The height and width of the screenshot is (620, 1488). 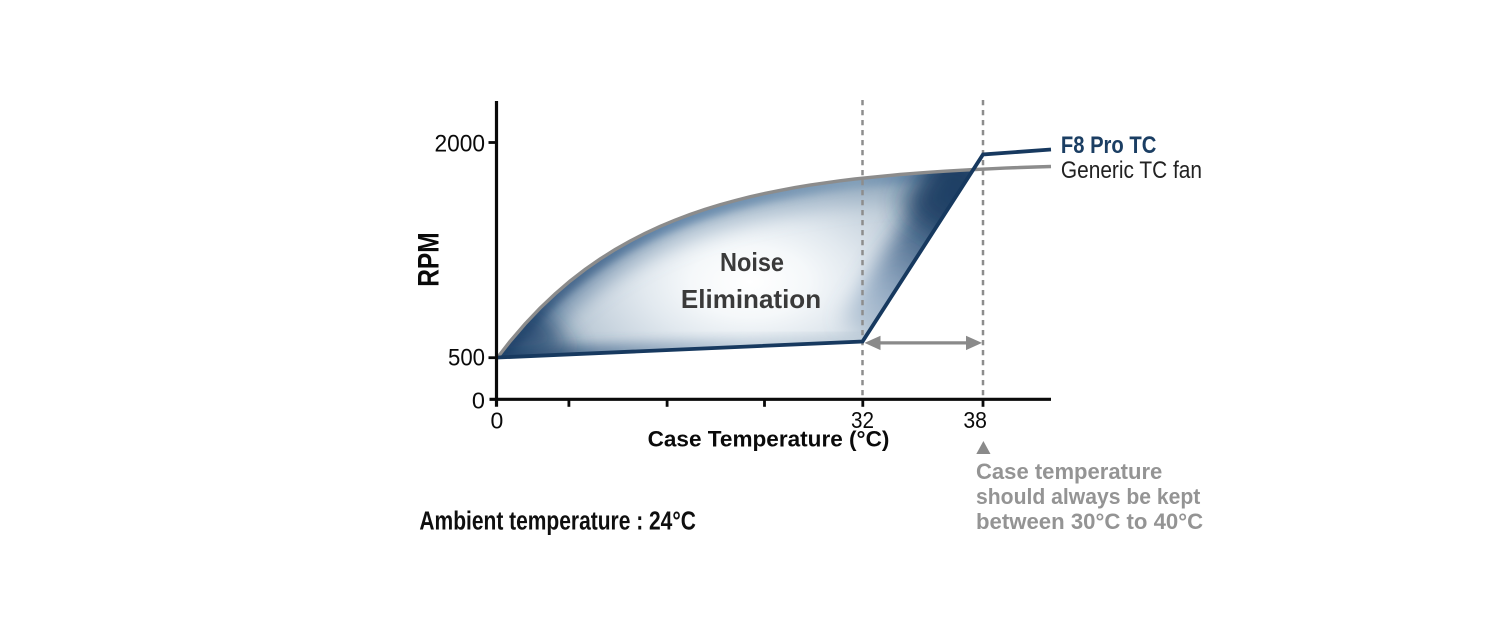 What do you see at coordinates (1131, 170) in the screenshot?
I see `svg-text: Generic TC fan` at bounding box center [1131, 170].